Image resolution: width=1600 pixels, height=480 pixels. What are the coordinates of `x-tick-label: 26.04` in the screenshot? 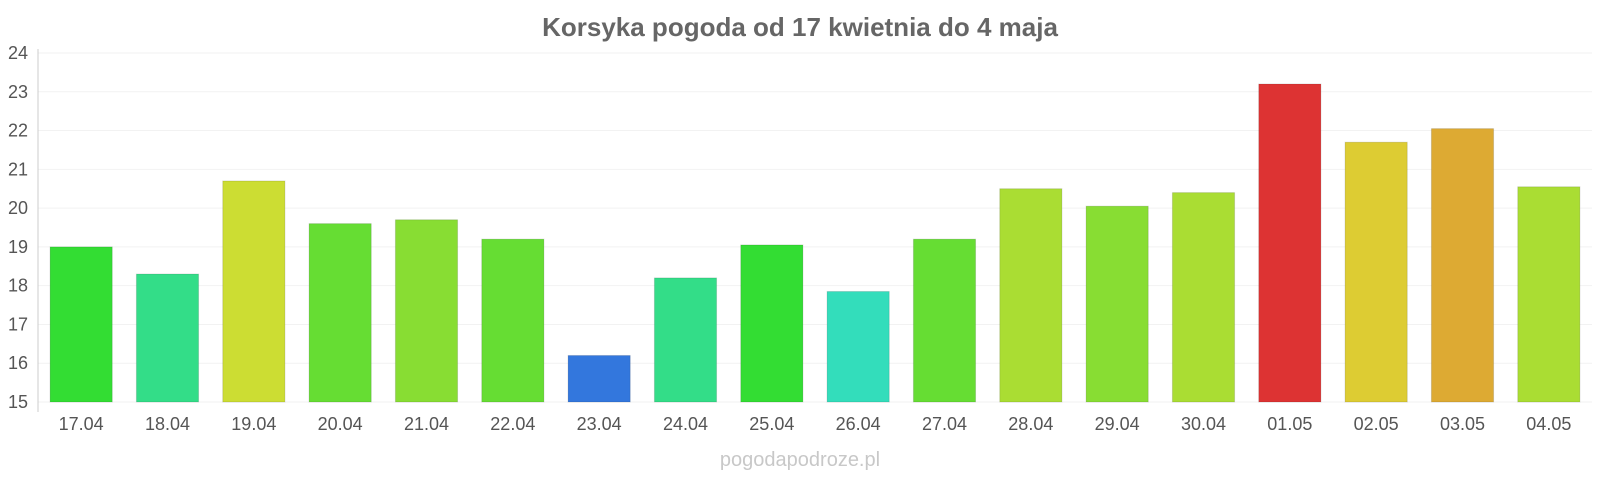 It's located at (858, 424).